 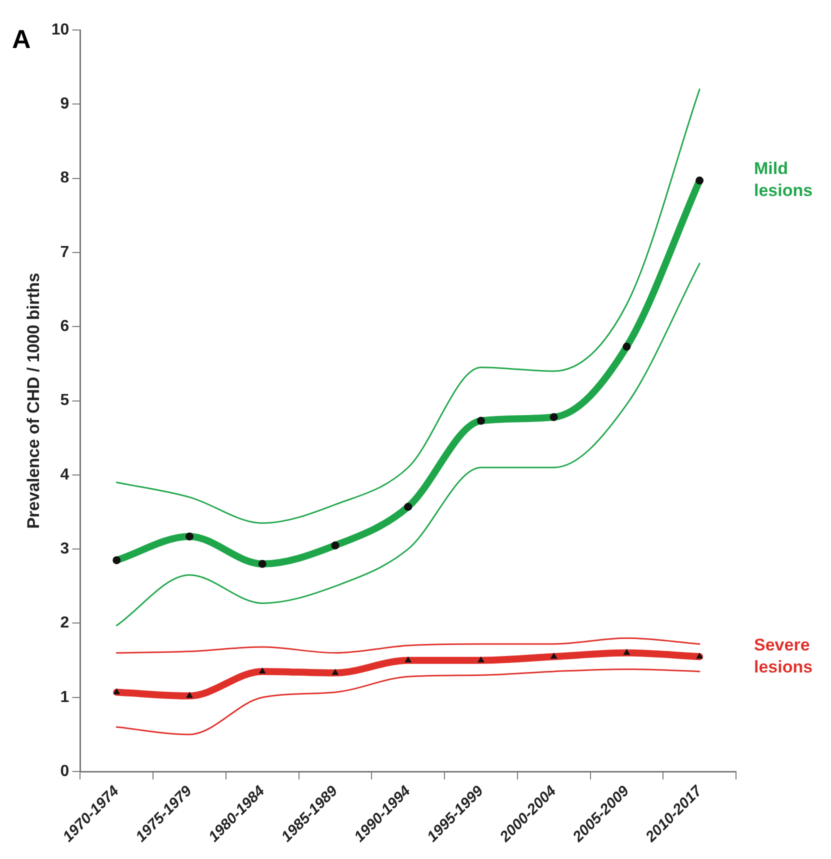 I want to click on y-tick-label: 9, so click(x=65, y=104).